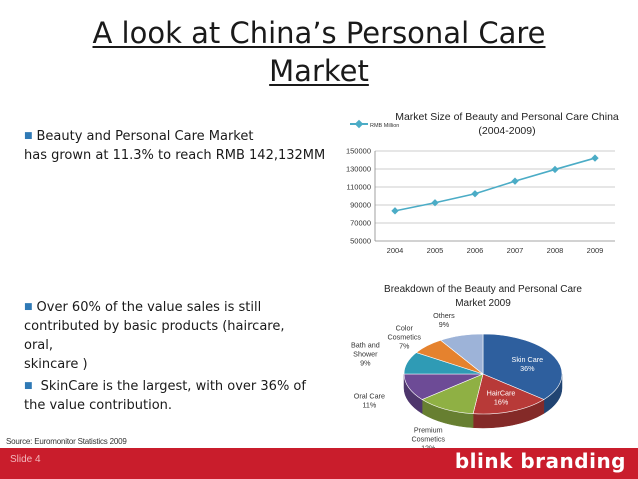  Describe the element at coordinates (365, 353) in the screenshot. I see `pie-slice-label: Shower` at that location.